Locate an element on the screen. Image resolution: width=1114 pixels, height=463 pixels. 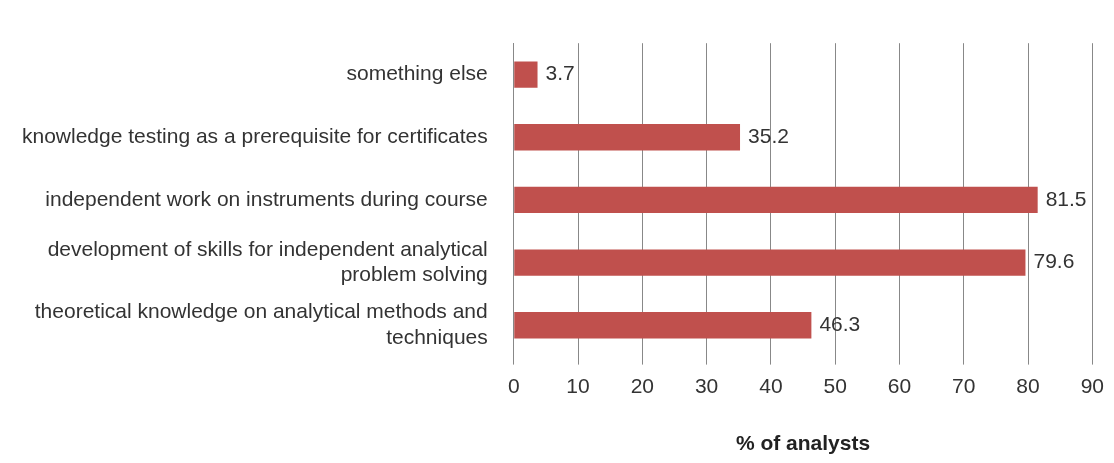
data-label: 3.7 is located at coordinates (560, 73).